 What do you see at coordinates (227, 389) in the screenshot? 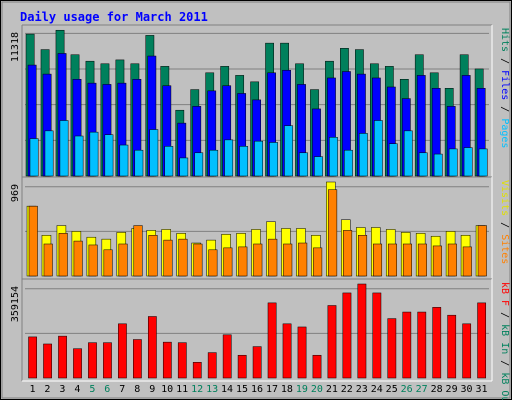
I see `x-tick-label: 14` at bounding box center [227, 389].